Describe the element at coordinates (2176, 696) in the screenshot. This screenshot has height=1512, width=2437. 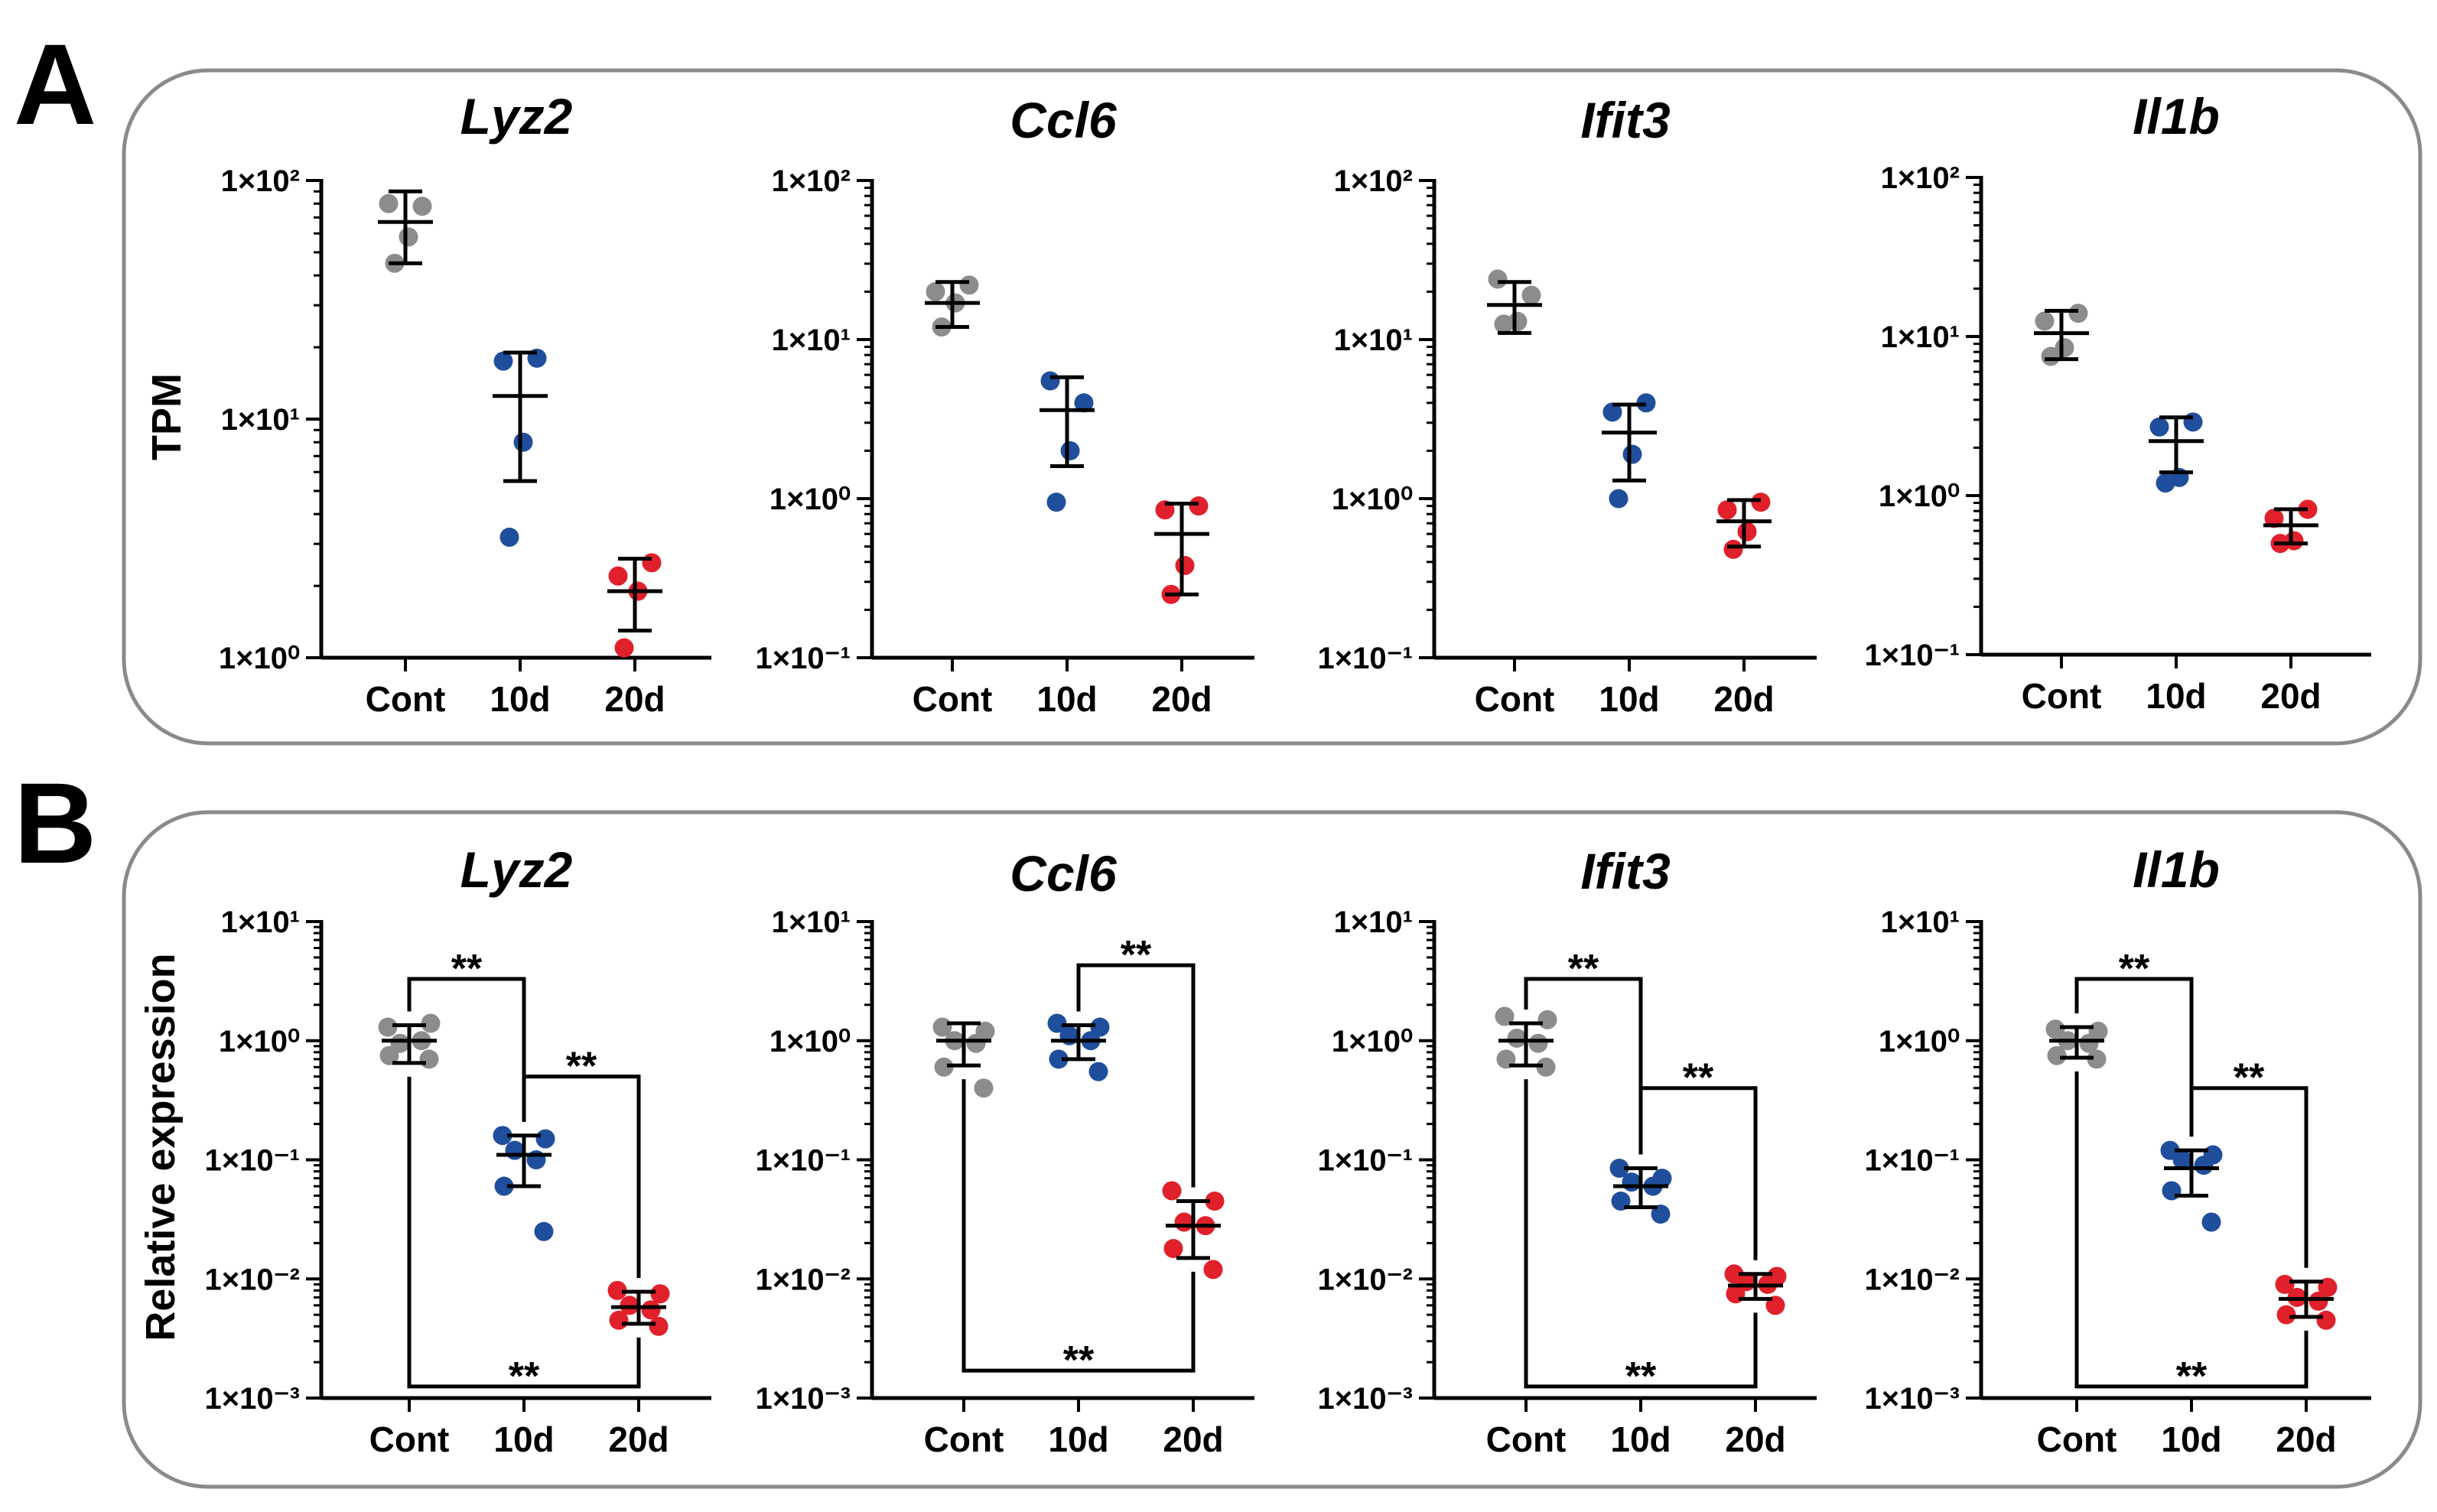
I see `panel-a-il1b-x-tick-label: 10d` at that location.